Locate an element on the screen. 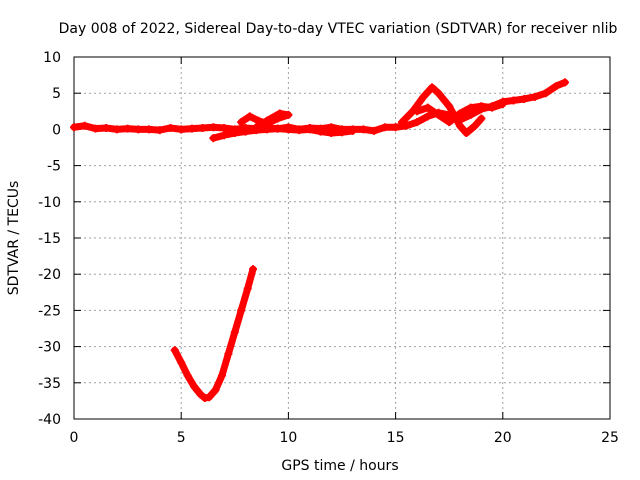  series-upper-arc is located at coordinates (442, 110).